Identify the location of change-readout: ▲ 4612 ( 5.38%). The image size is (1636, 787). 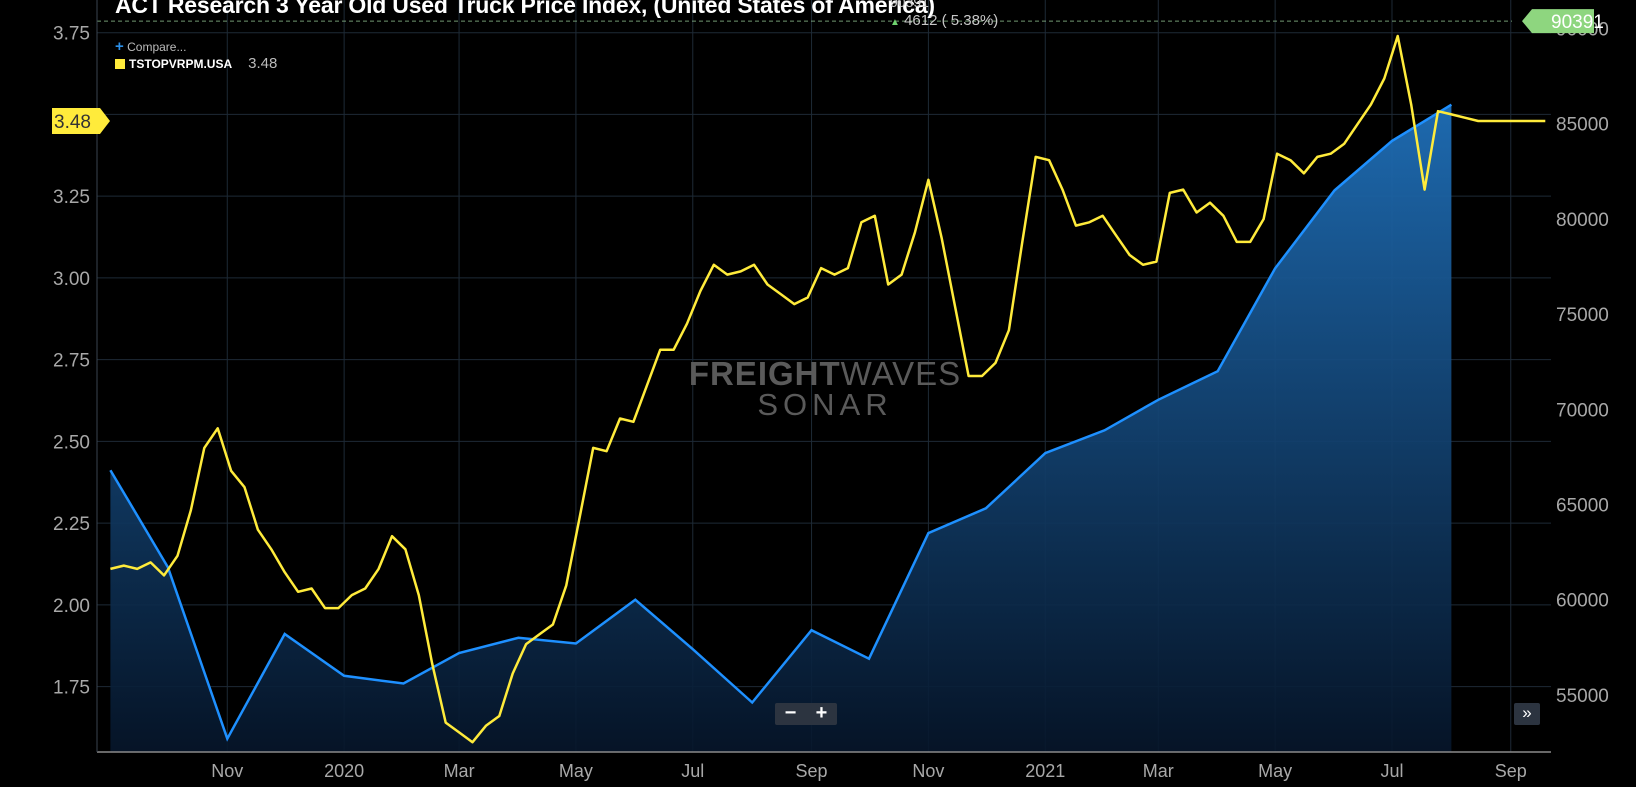
(944, 20).